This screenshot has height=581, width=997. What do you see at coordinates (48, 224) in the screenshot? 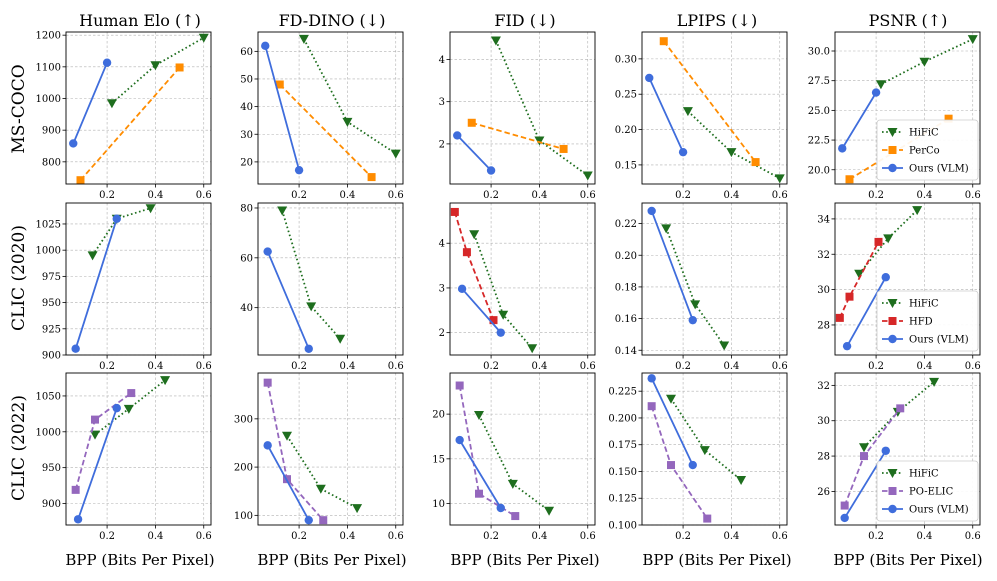
I see `y-tick-label: 1025` at bounding box center [48, 224].